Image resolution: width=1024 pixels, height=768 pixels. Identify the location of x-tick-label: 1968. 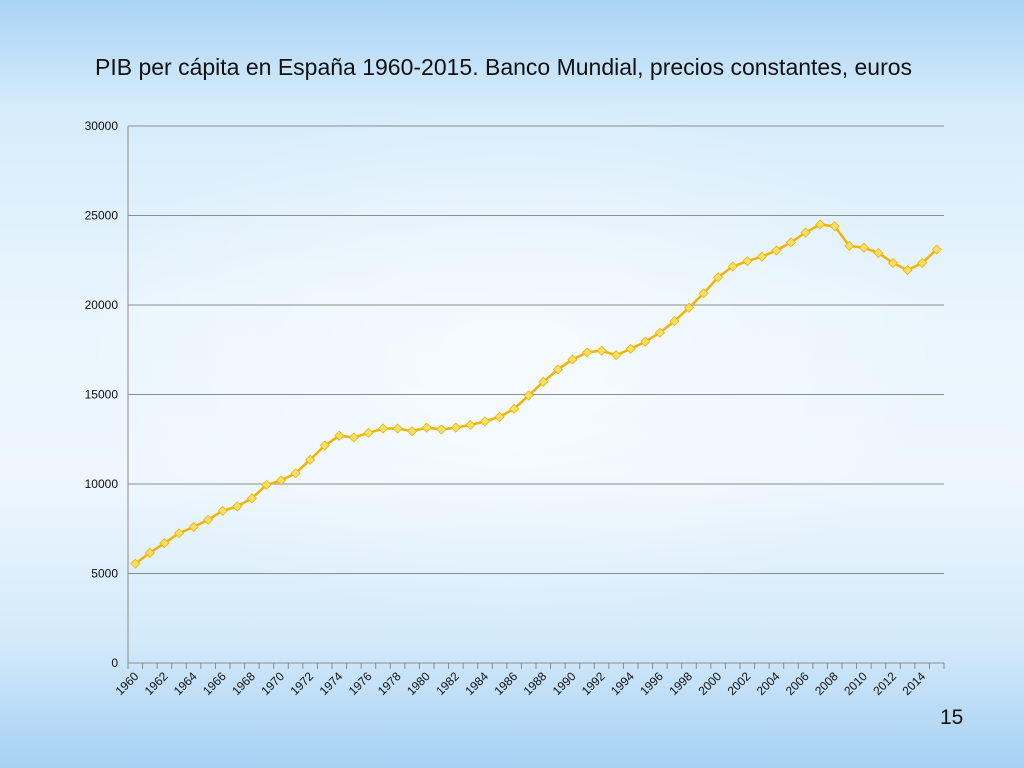
(243, 683).